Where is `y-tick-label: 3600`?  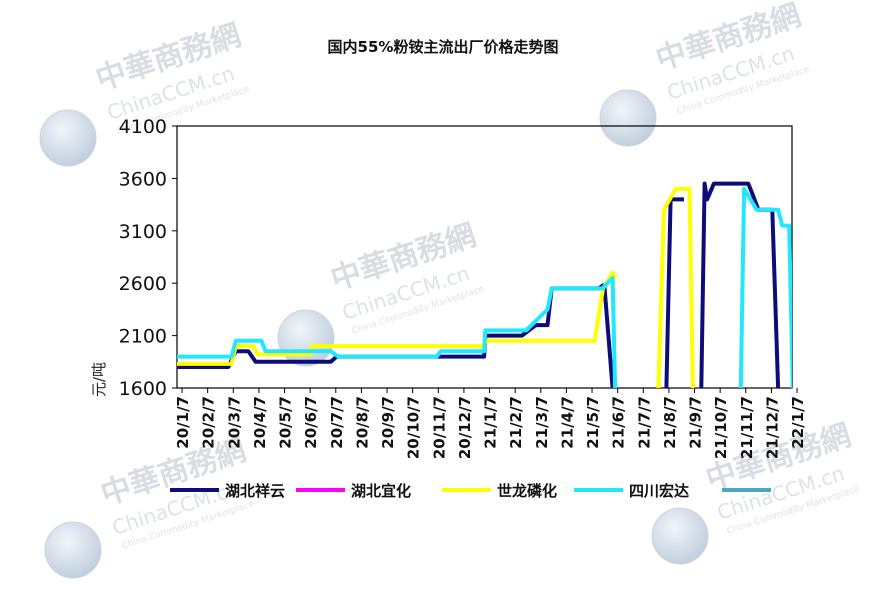
y-tick-label: 3600 is located at coordinates (143, 179).